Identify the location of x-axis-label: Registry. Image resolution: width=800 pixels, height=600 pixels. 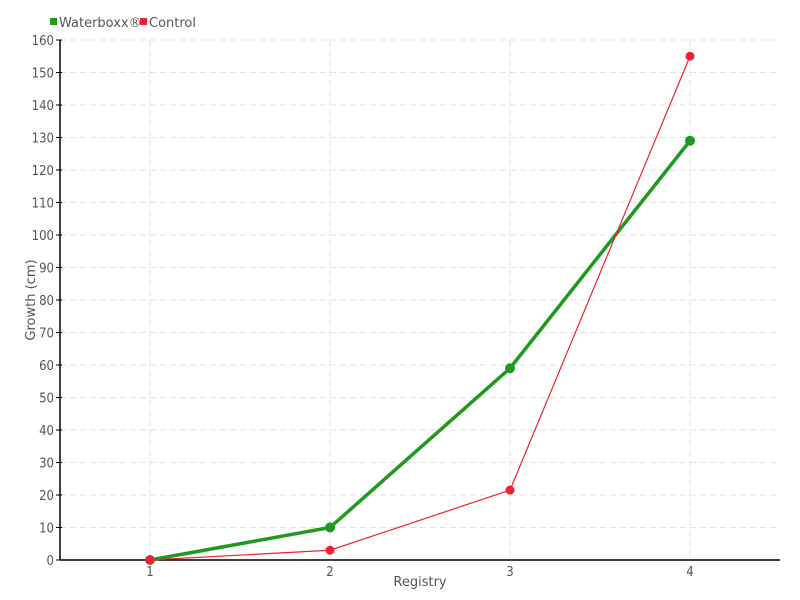
(420, 582).